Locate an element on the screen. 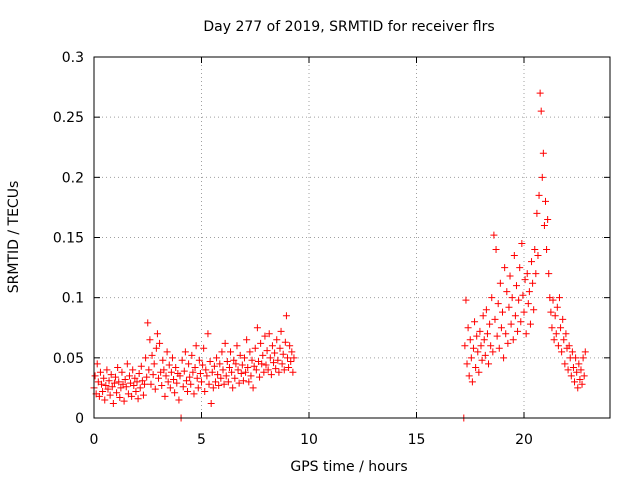 This screenshot has height=484, width=640. y-axis-label: SRMTID / TECUs is located at coordinates (14, 237).